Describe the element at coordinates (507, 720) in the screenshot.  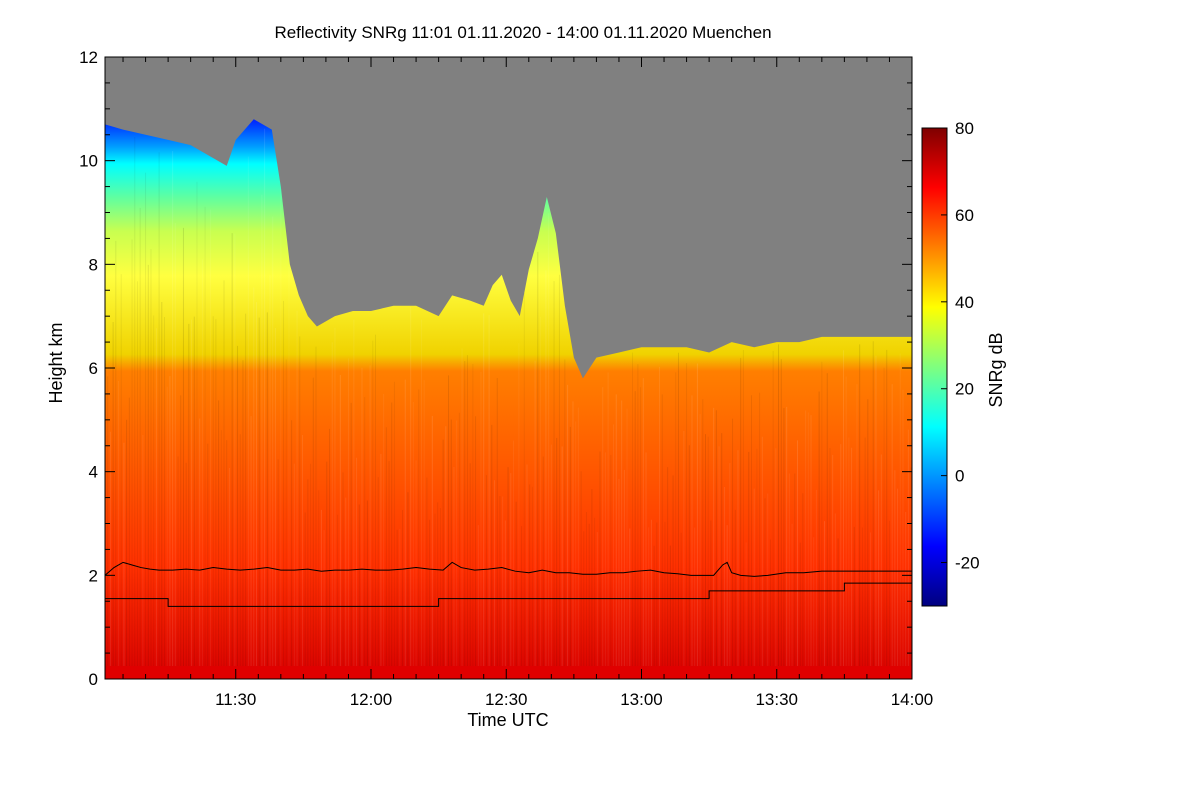
I see `x-axis-title: Time UTC` at that location.